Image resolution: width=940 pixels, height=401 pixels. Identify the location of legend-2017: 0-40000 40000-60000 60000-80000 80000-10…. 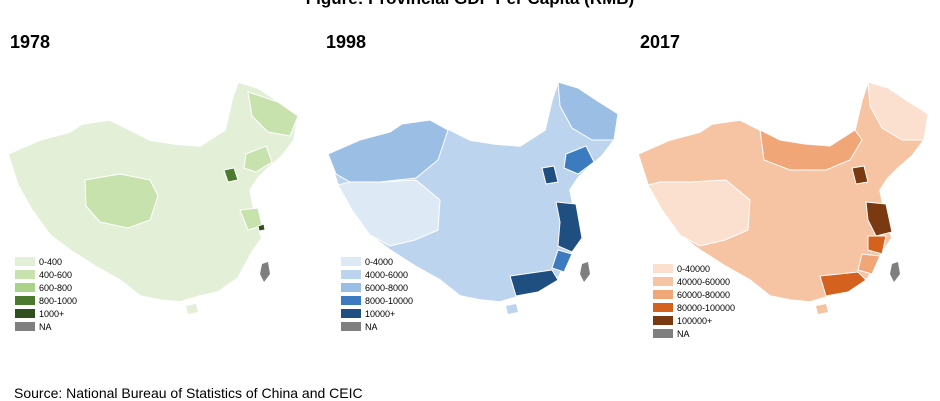
(693, 301).